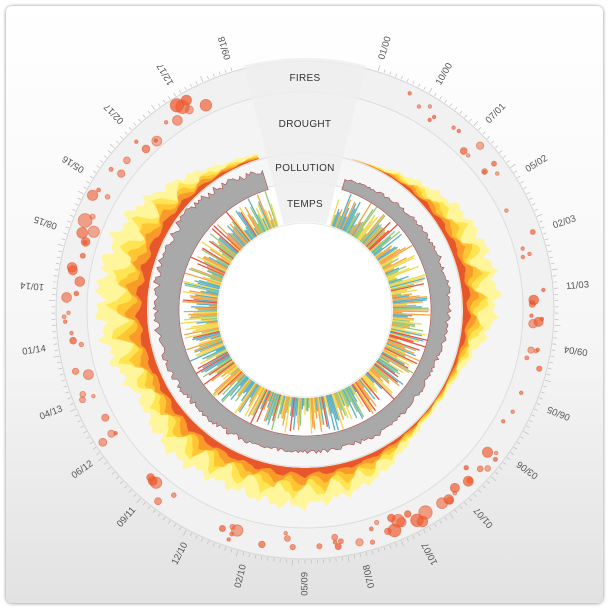 Image resolution: width=611 pixels, height=611 pixels. Describe the element at coordinates (528, 469) in the screenshot. I see `date-tick-label: 03/06` at that location.